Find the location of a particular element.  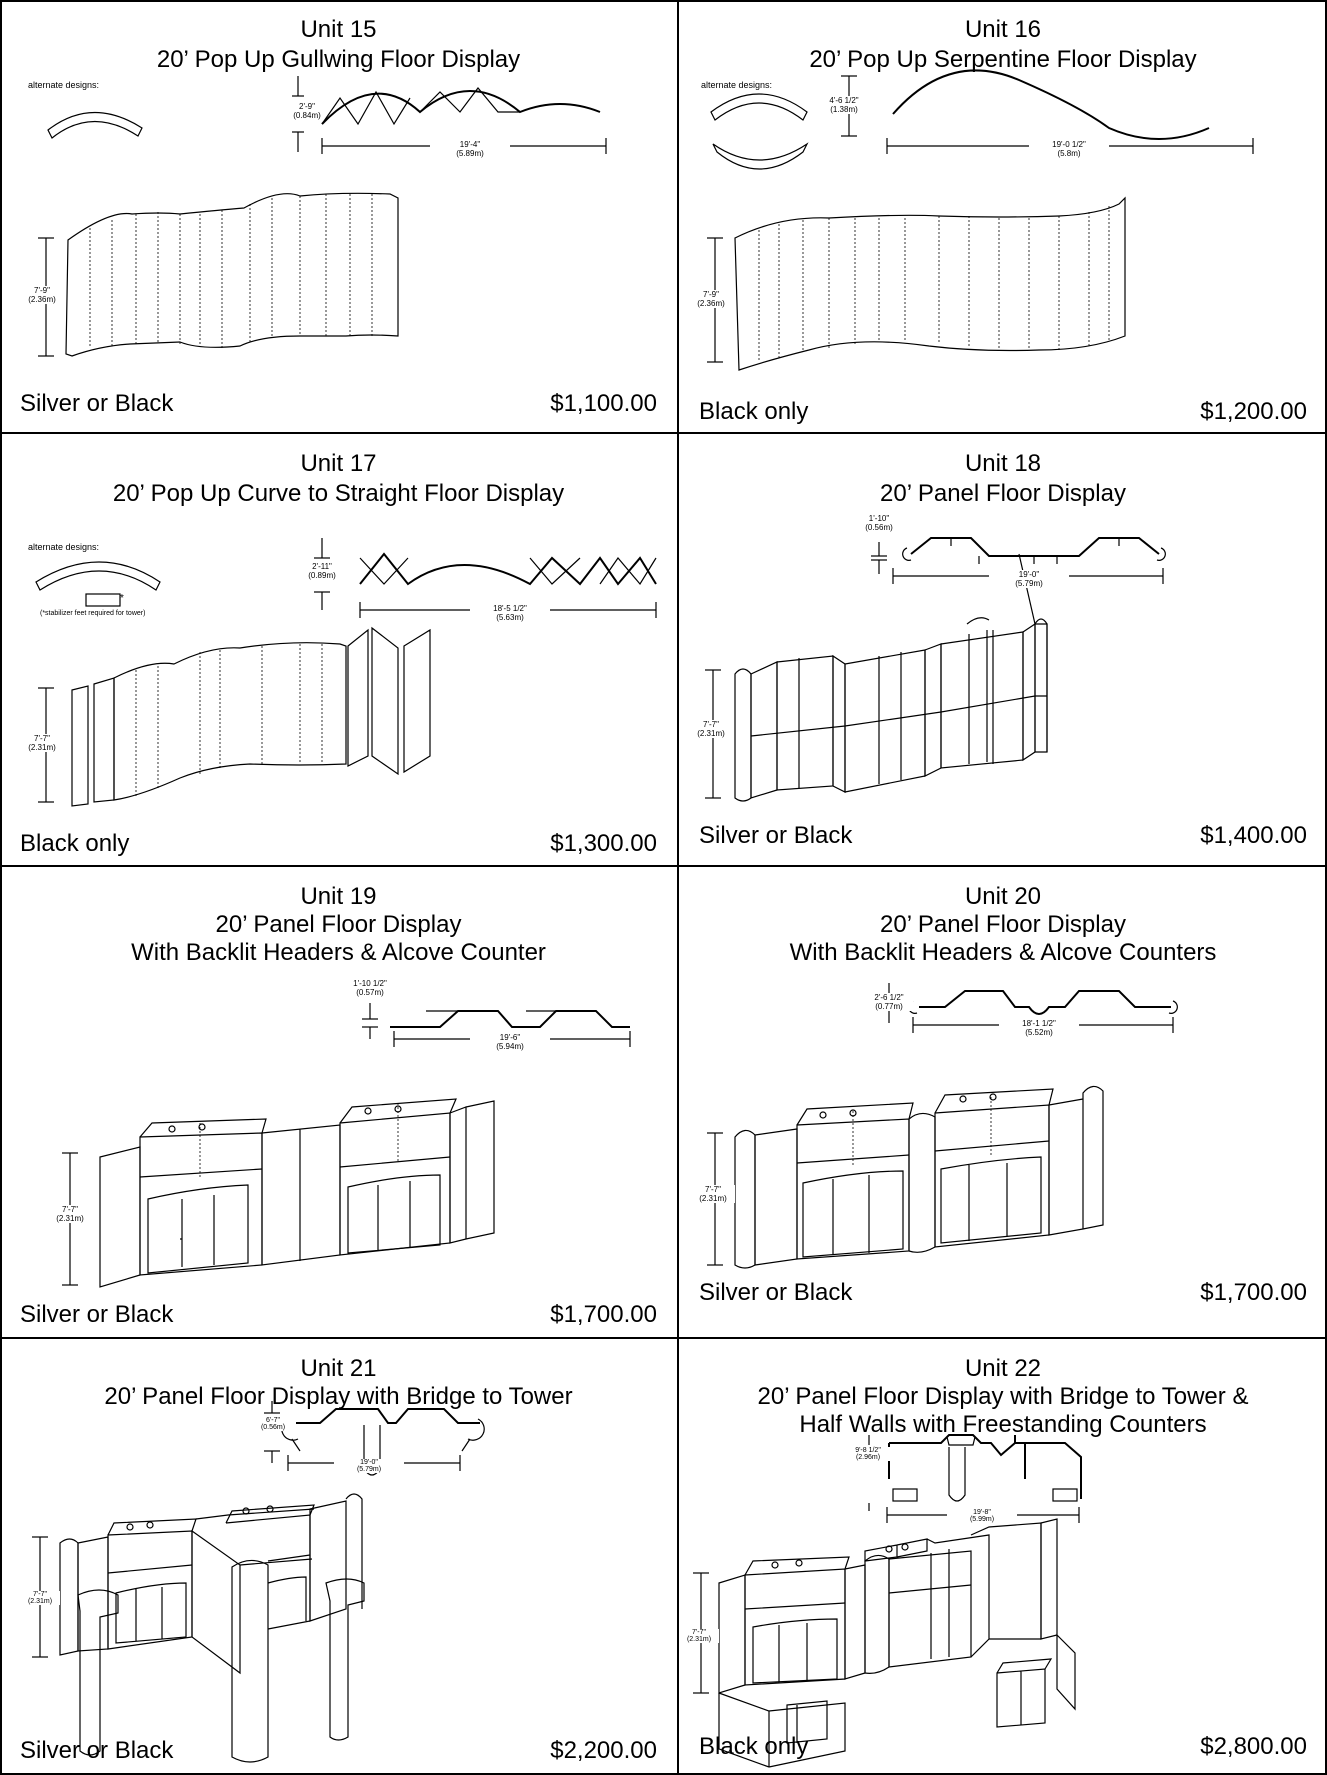

unit-21-drawing is located at coordinates (258, 1582).